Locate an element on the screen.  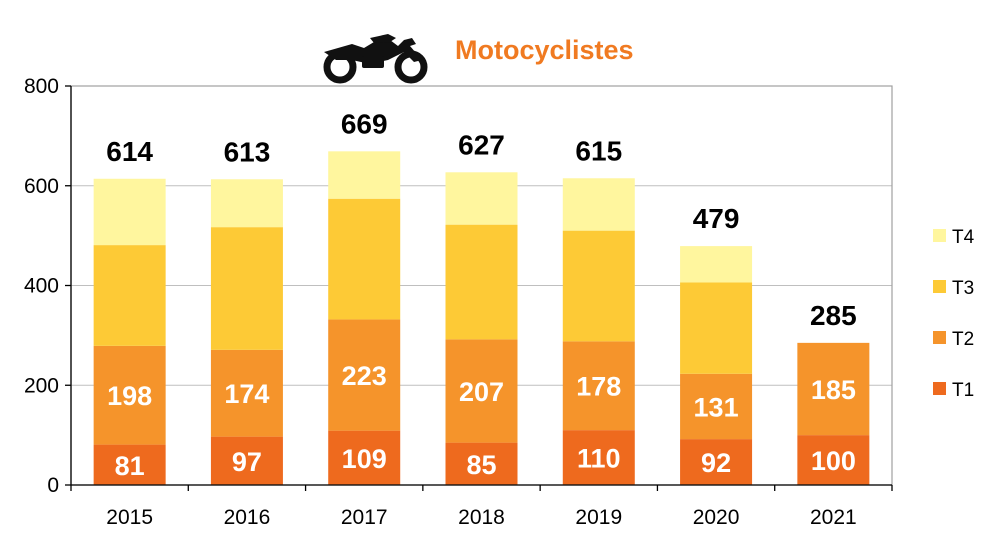
total-label: 613 is located at coordinates (247, 151).